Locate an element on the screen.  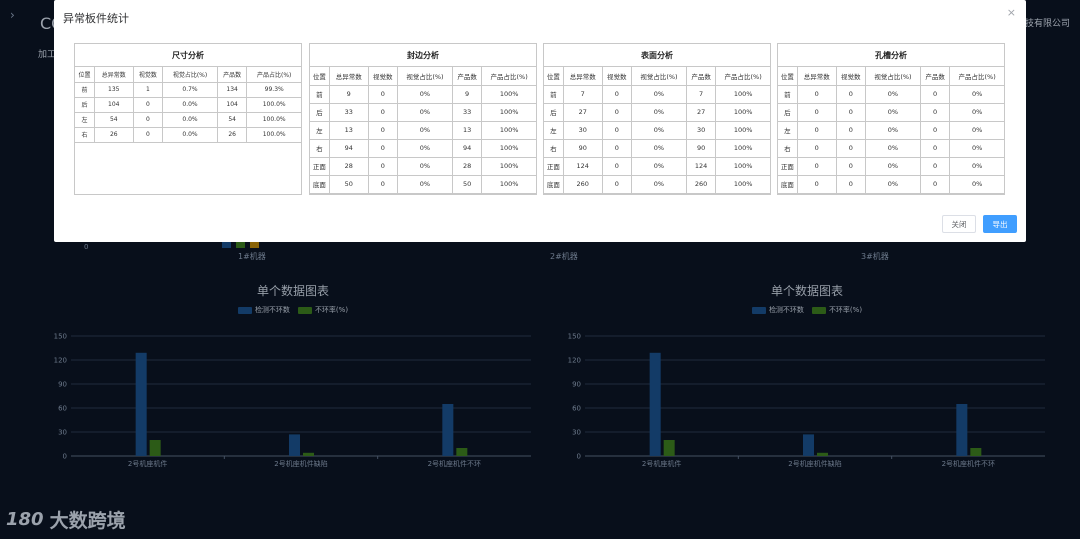
company-name: 科技有限公司 is located at coordinates (1042, 24).